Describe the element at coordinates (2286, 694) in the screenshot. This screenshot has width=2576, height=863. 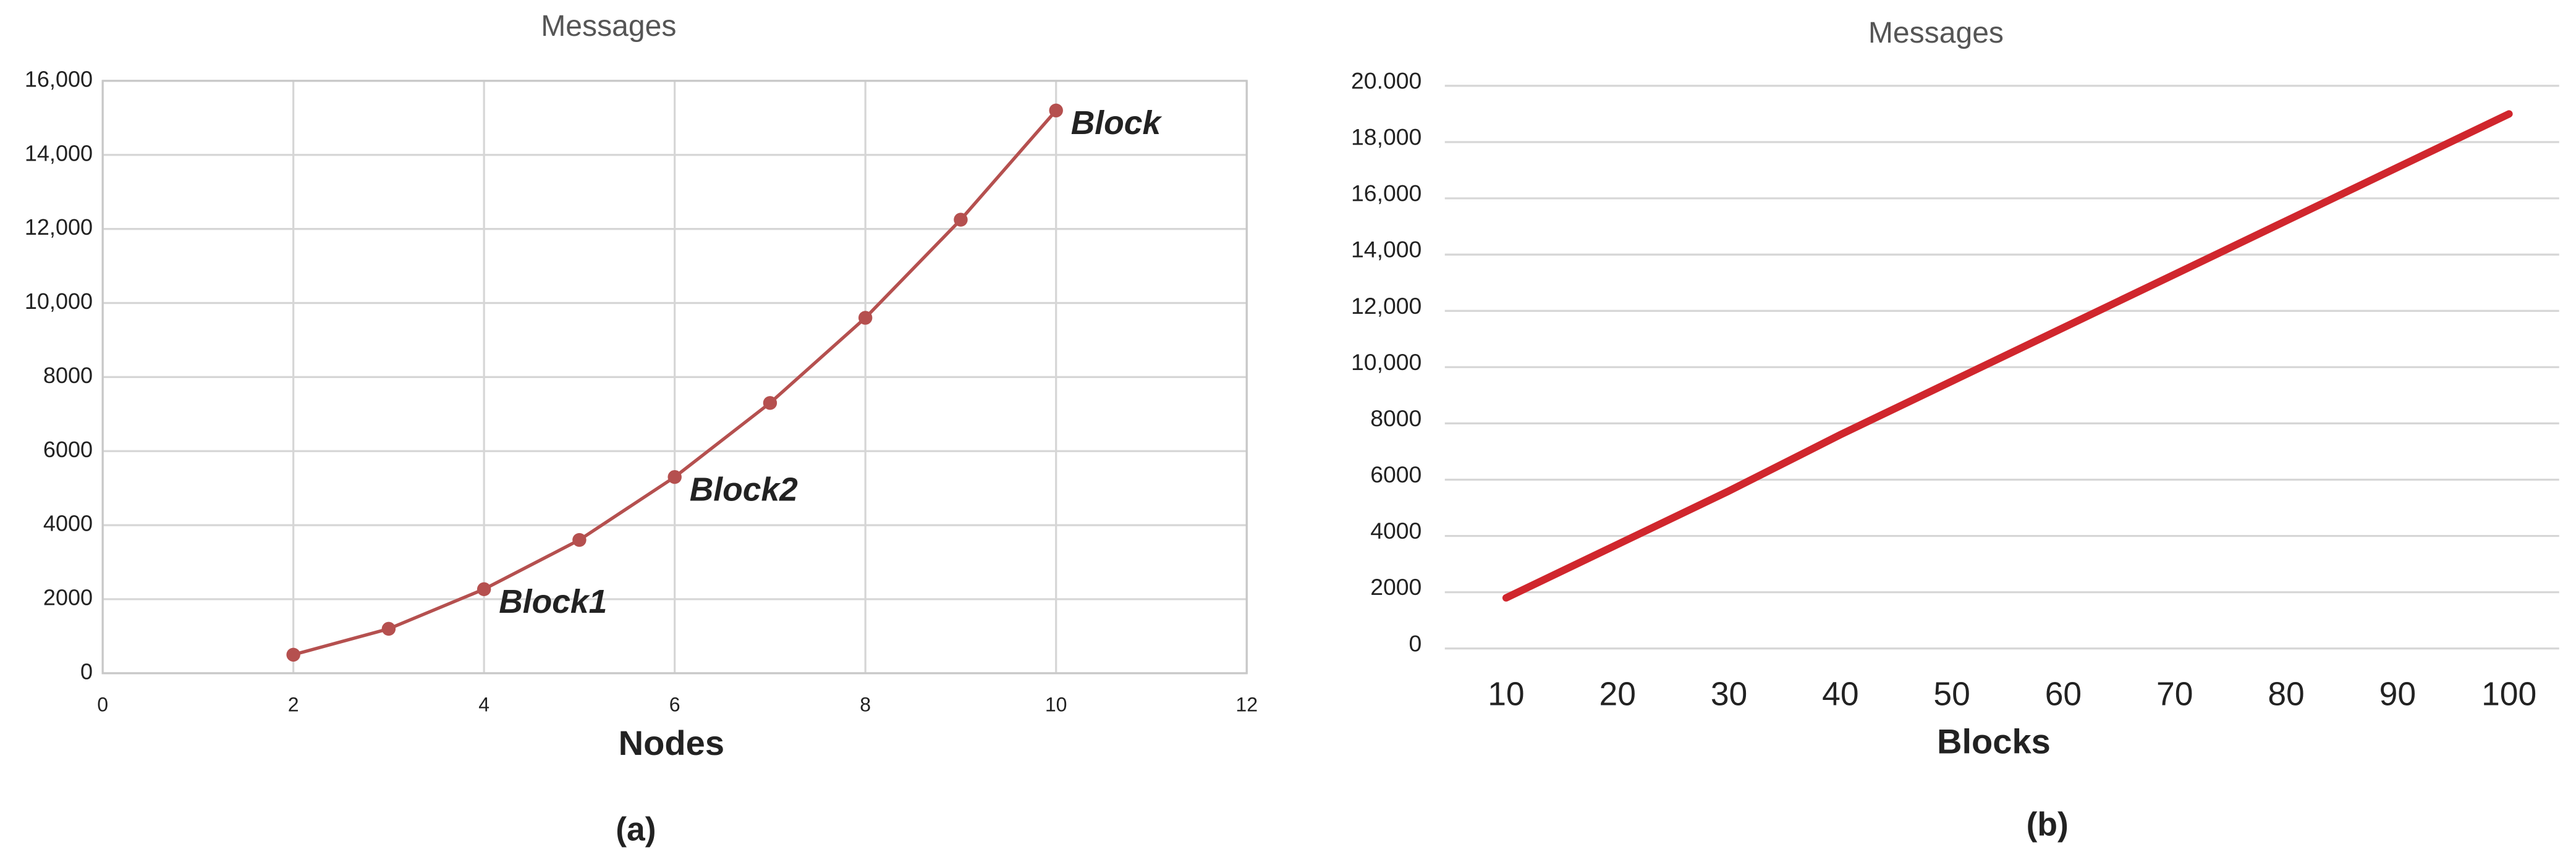
I see `x-tick-label: 80` at that location.